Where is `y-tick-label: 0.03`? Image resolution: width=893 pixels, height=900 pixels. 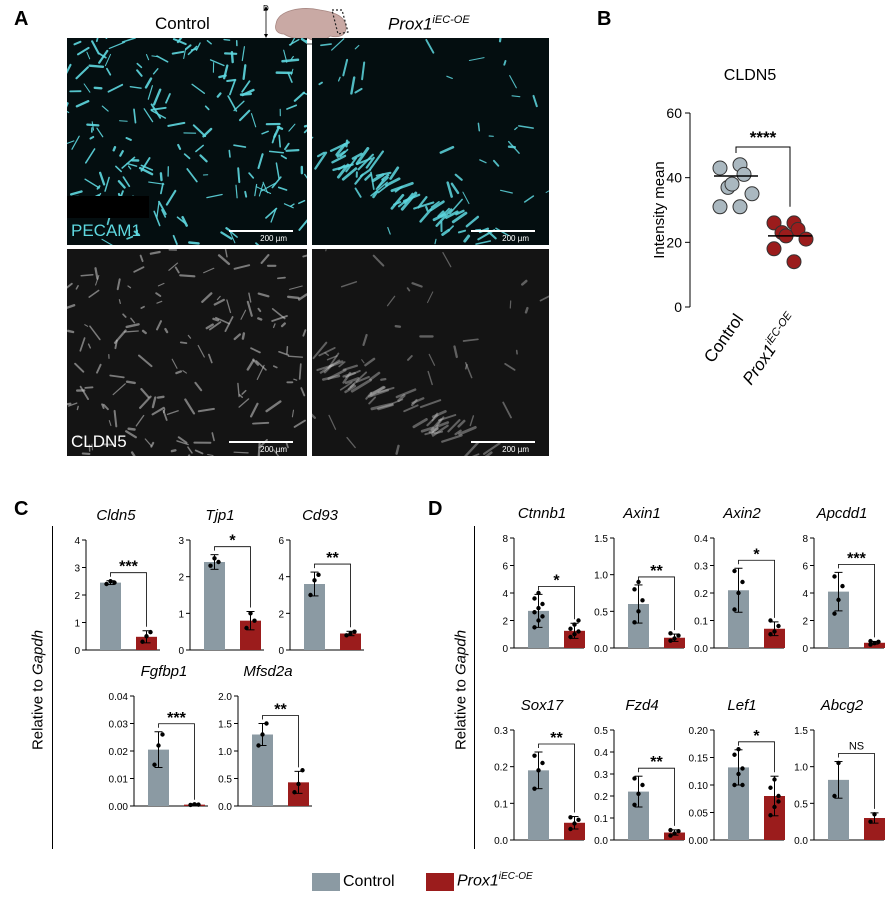
y-tick-label: 0.03 is located at coordinates (119, 725).